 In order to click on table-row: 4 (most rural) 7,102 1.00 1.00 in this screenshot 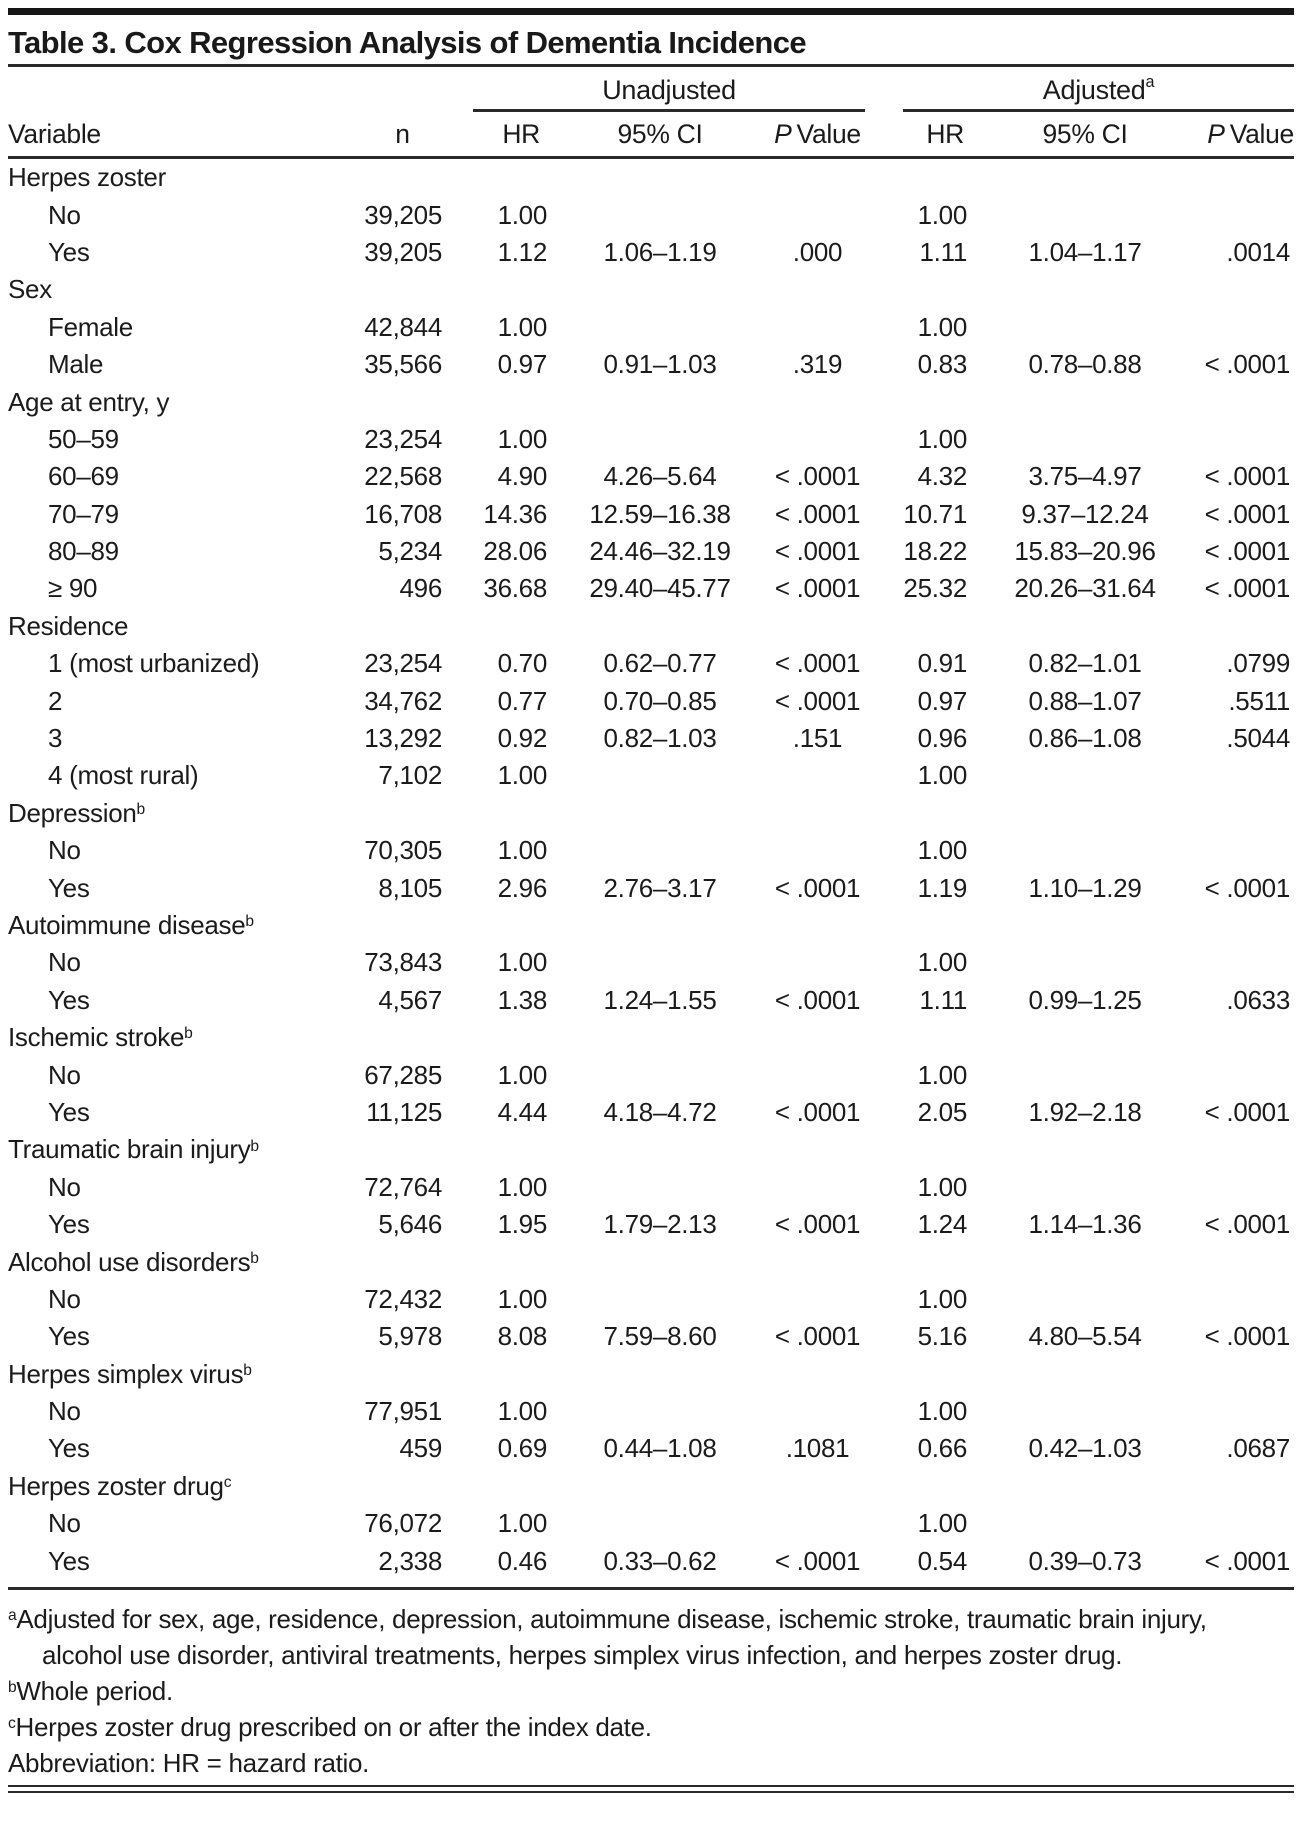, I will do `click(651, 775)`.